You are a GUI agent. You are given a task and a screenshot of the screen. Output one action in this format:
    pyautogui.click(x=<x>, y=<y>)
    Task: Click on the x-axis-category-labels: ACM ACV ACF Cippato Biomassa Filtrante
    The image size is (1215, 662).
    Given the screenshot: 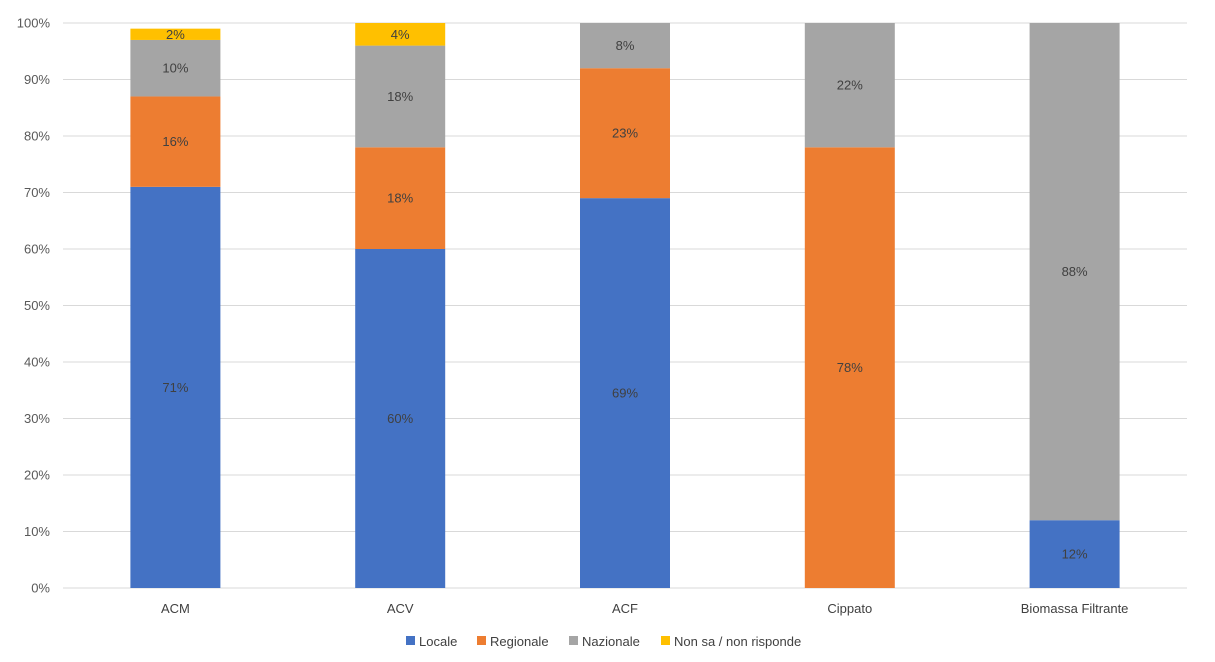 What is the action you would take?
    pyautogui.click(x=644, y=608)
    